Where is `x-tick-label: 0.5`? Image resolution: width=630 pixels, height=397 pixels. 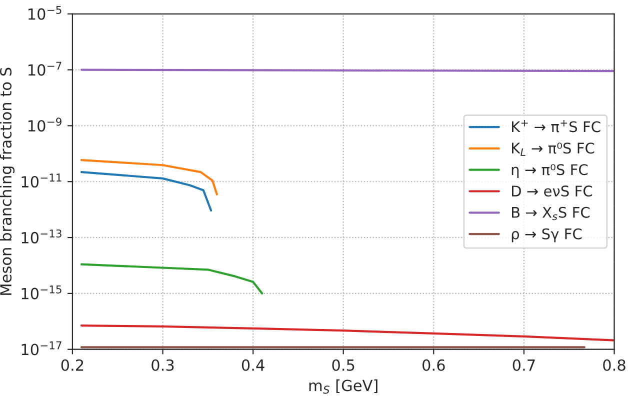
x-tick-label: 0.5 is located at coordinates (343, 365).